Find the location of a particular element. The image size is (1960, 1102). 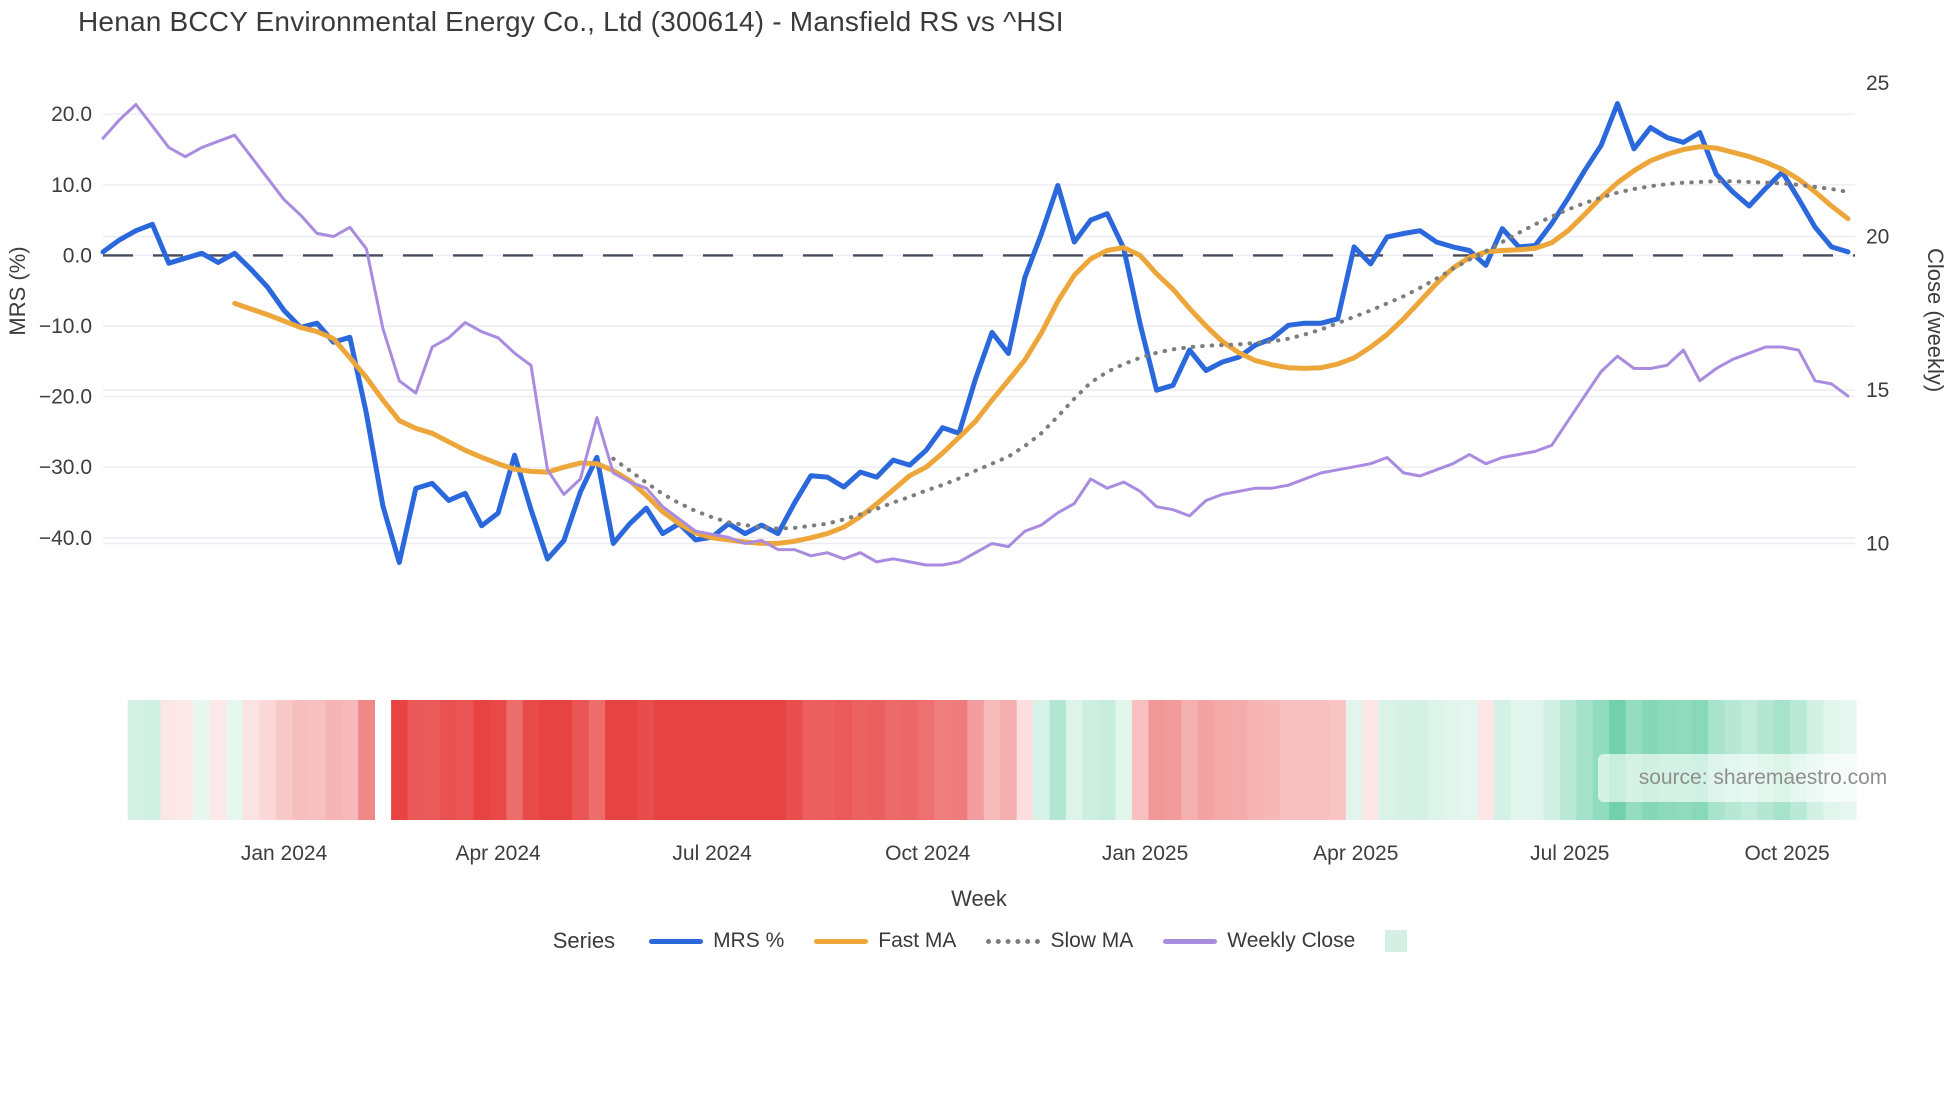

legend-item-weekly-close: Weekly Close is located at coordinates (1259, 941).